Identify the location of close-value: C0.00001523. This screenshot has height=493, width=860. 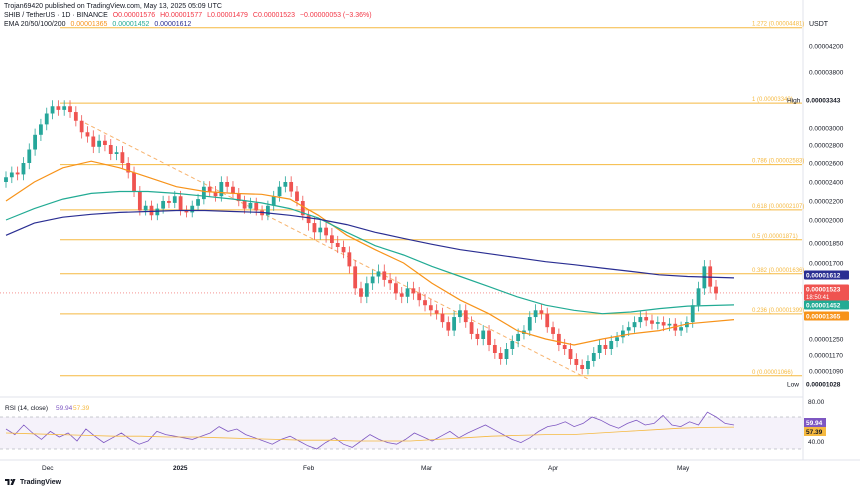
(273, 15).